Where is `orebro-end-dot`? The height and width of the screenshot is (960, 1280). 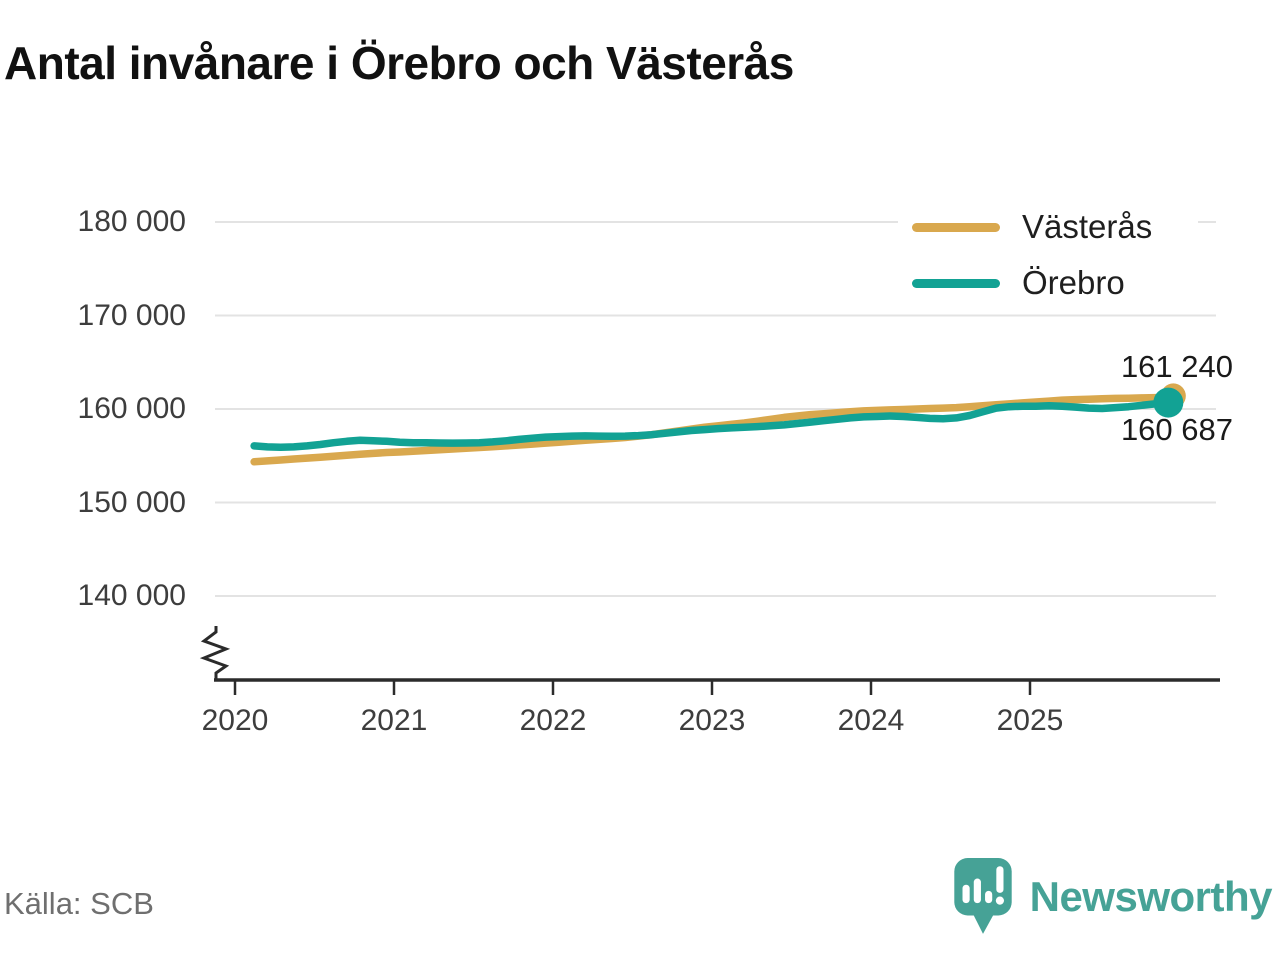 orebro-end-dot is located at coordinates (1168, 402).